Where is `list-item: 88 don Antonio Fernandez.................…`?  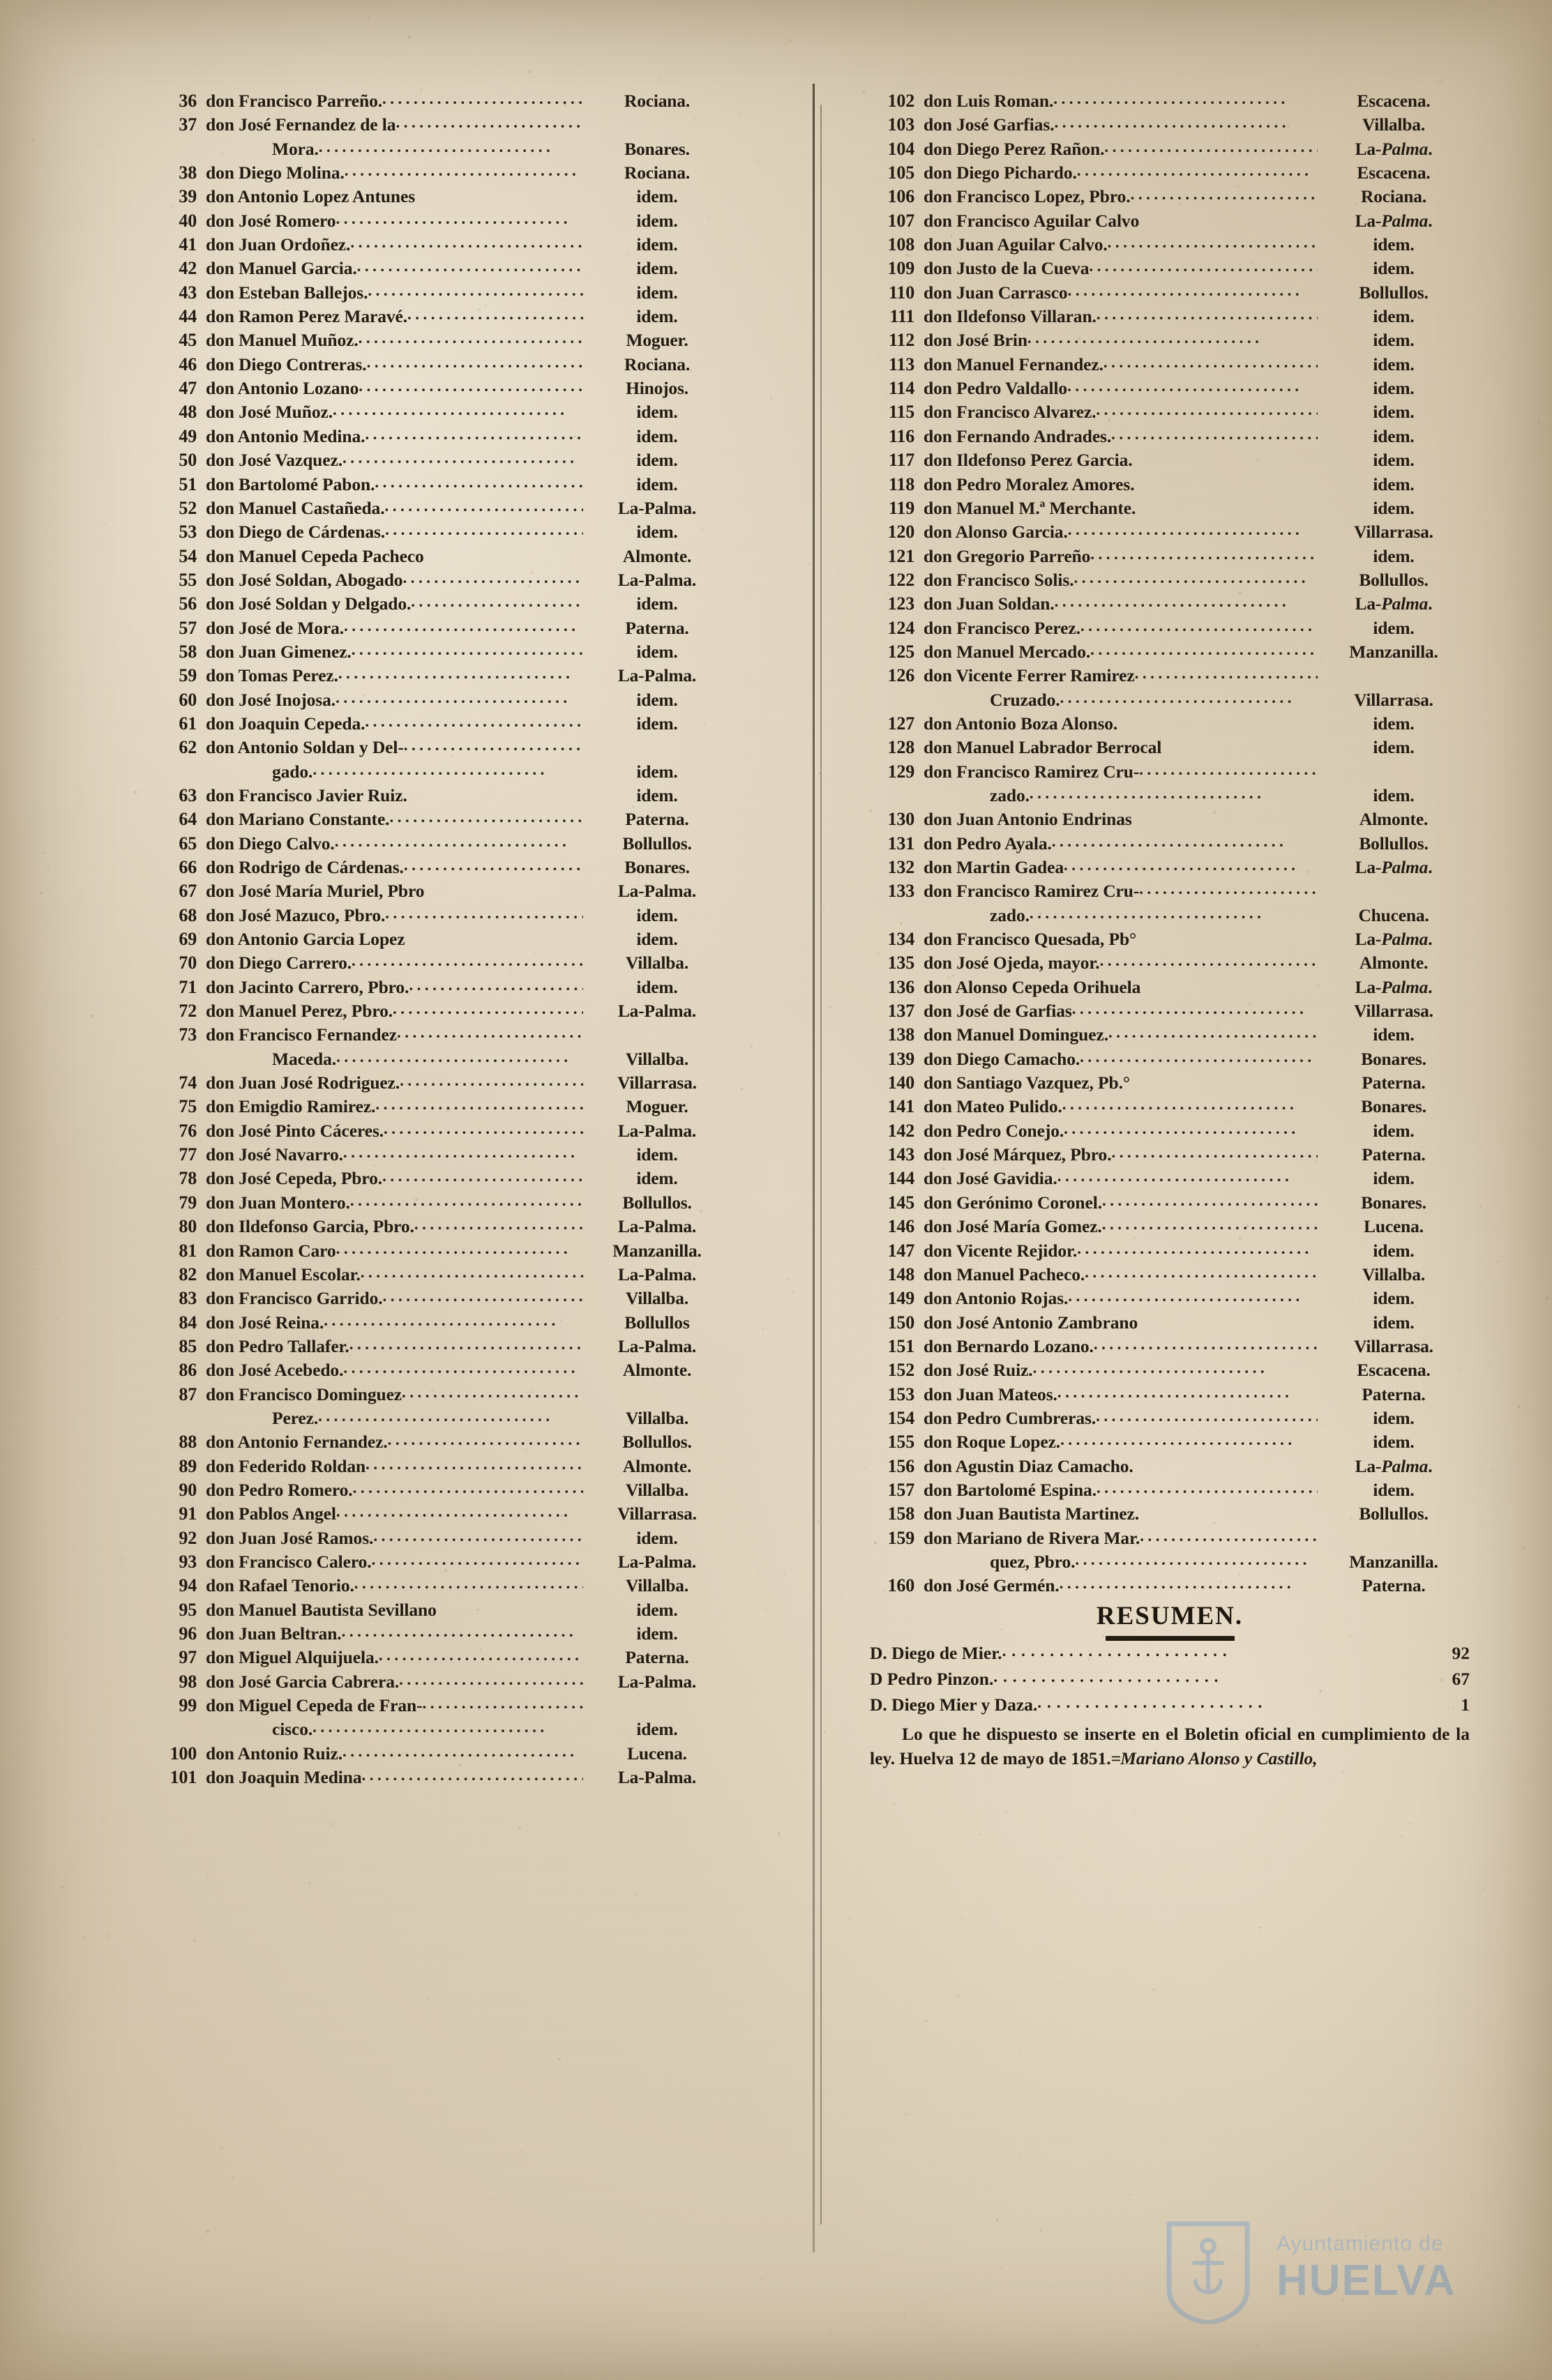 list-item: 88 don Antonio Fernandez.................… is located at coordinates (445, 1442).